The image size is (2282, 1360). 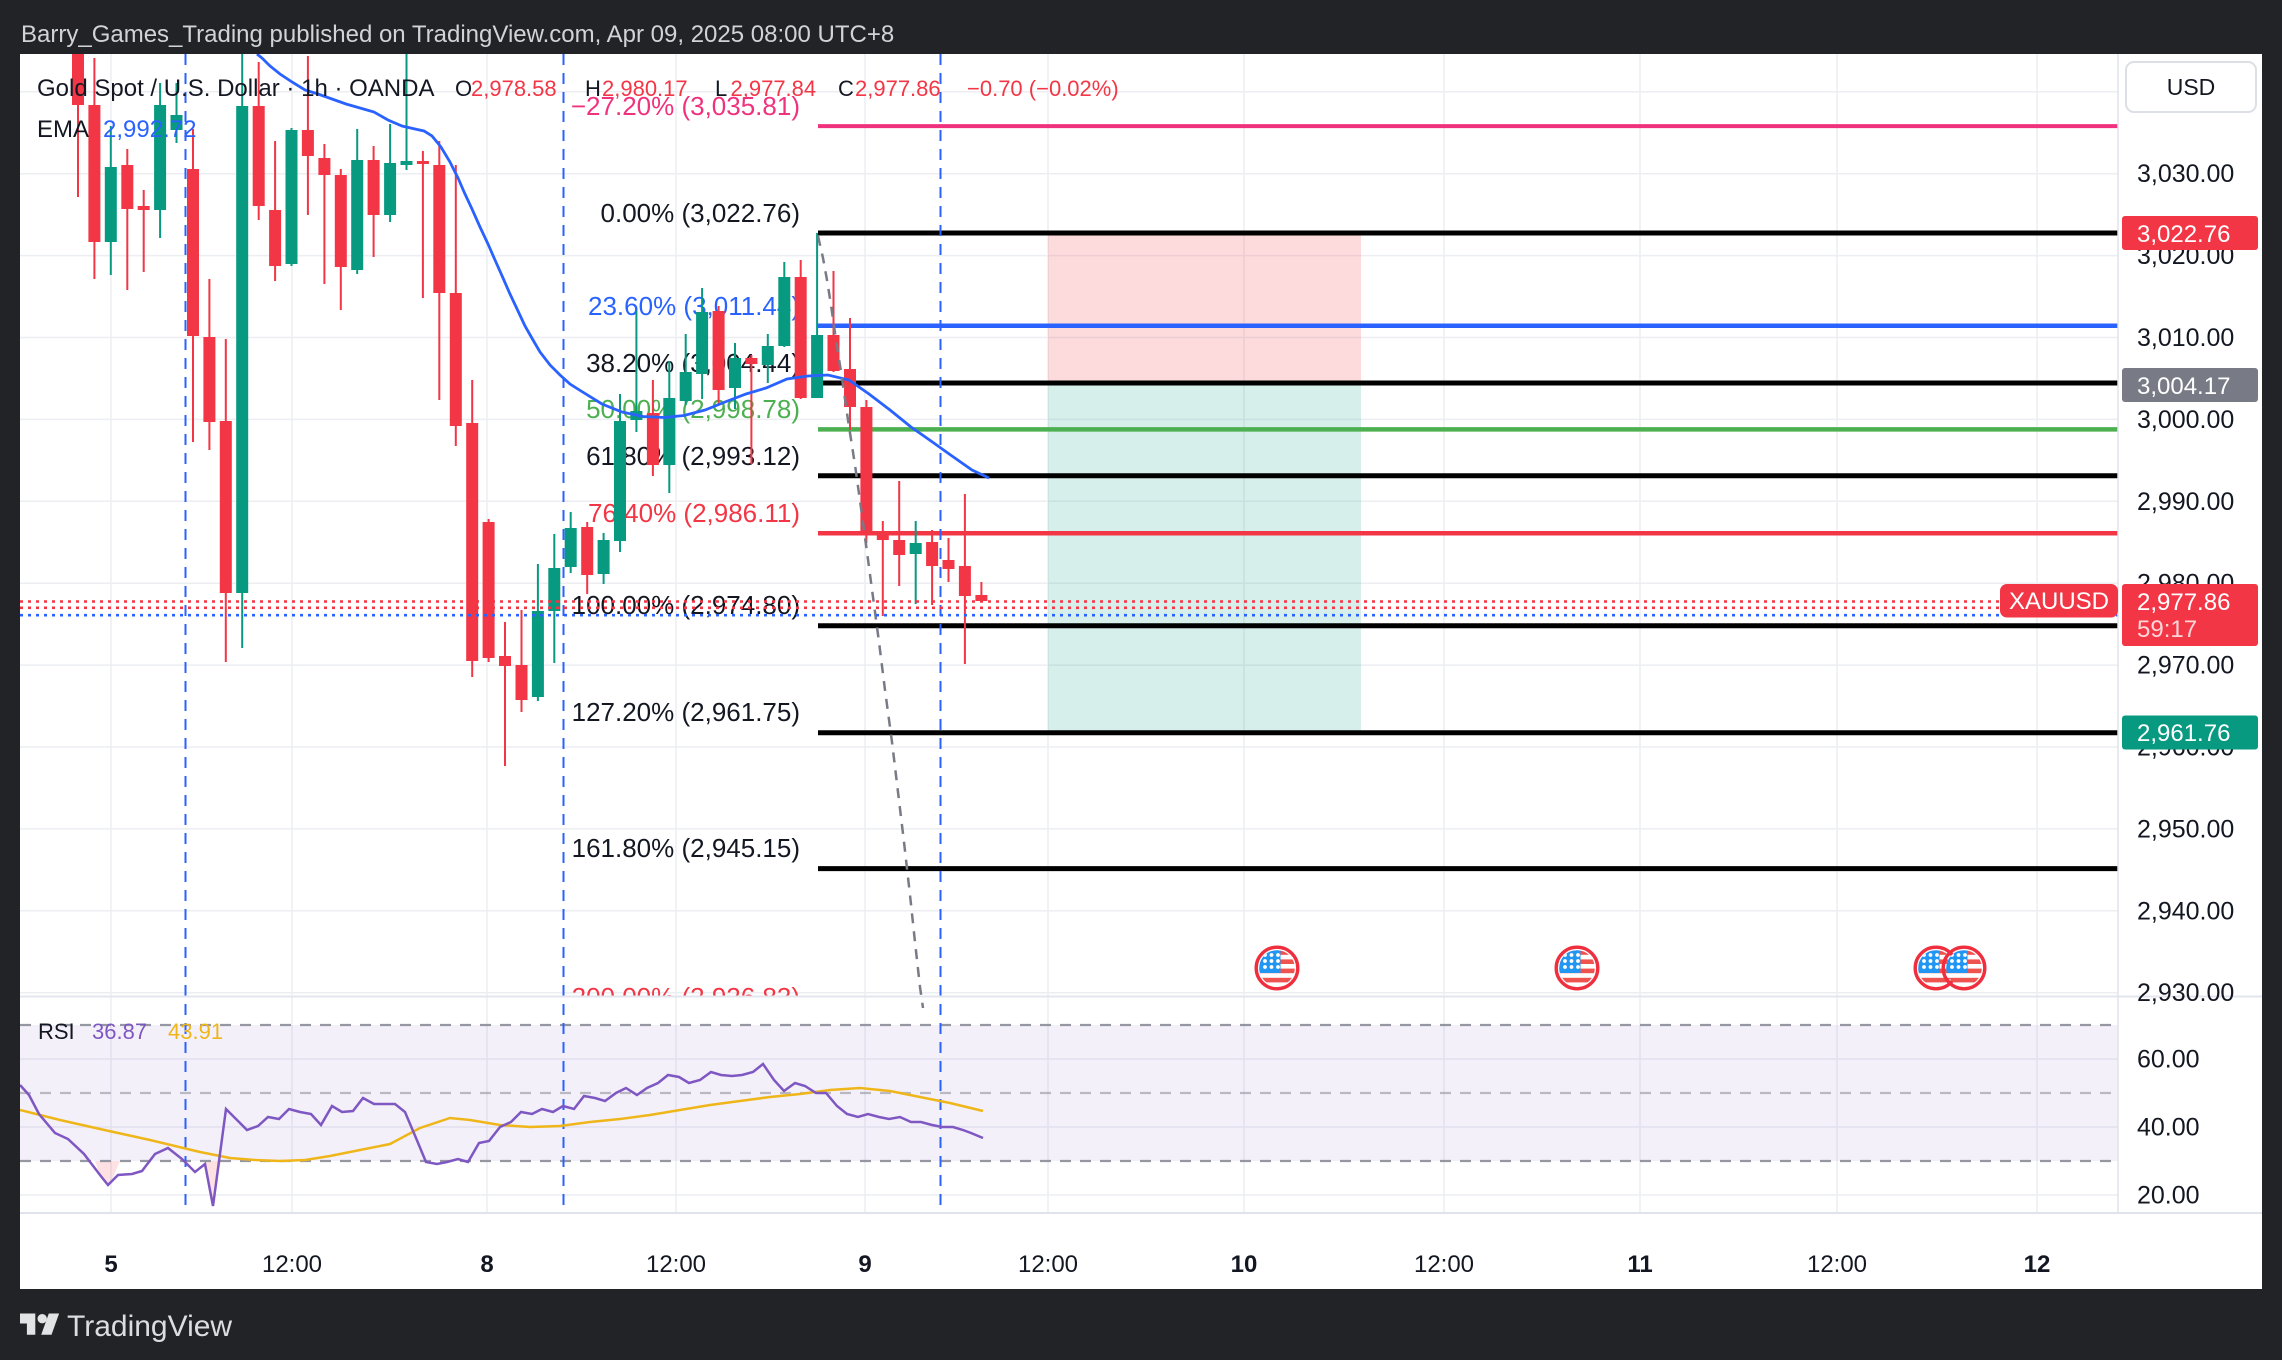 I want to click on svg-text: 9, so click(x=864, y=1264).